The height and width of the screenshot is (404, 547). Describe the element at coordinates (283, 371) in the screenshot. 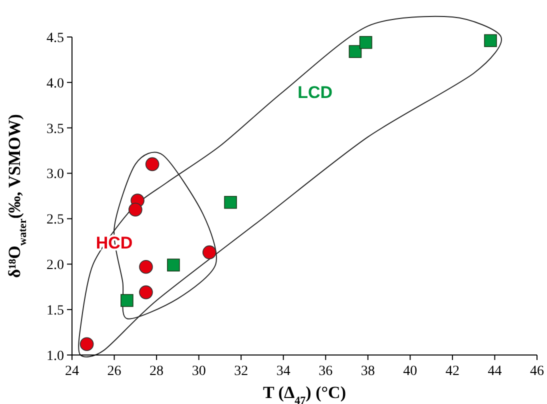

I see `x-tick-label: 34` at that location.